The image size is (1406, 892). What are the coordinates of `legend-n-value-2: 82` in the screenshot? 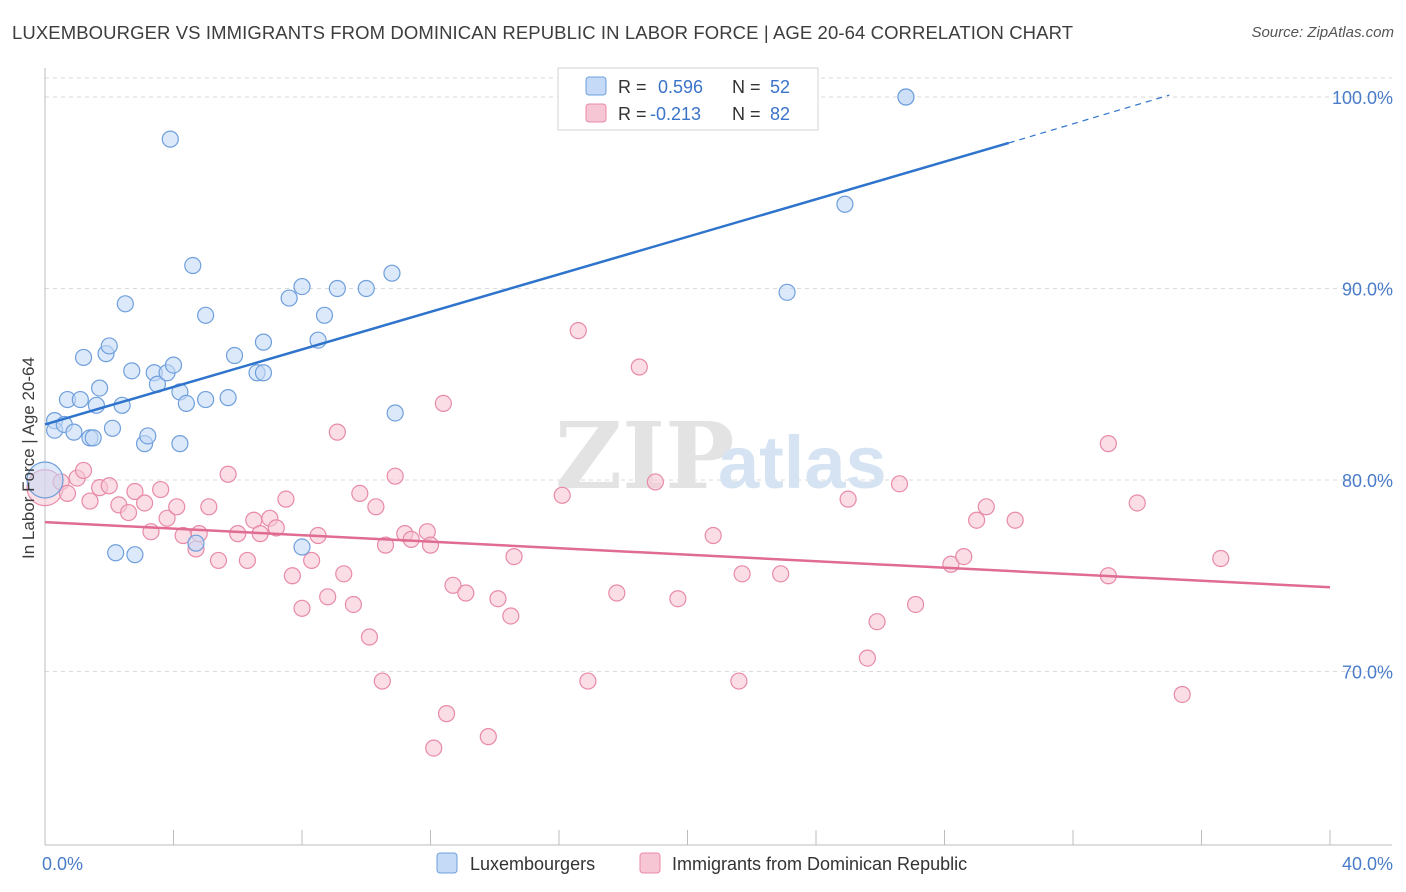 It's located at (780, 114).